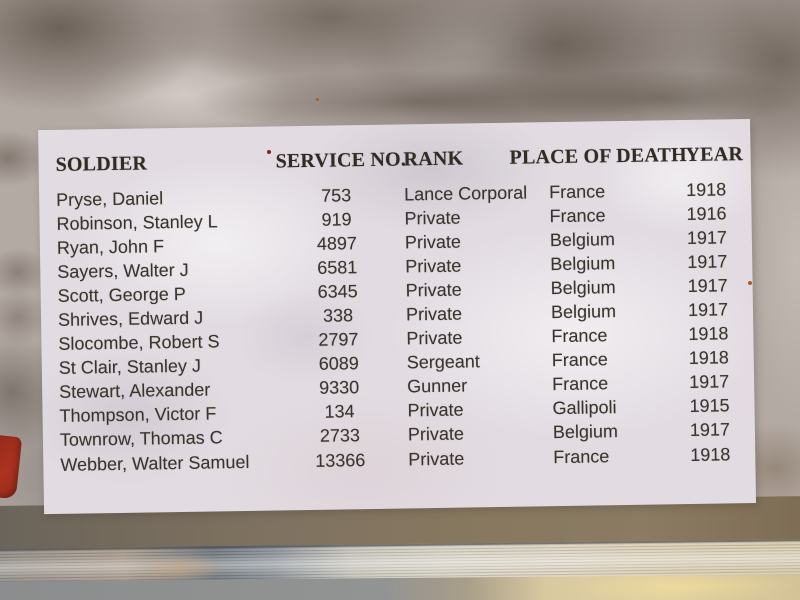 This screenshot has height=600, width=800. I want to click on service-no: 13366, so click(340, 460).